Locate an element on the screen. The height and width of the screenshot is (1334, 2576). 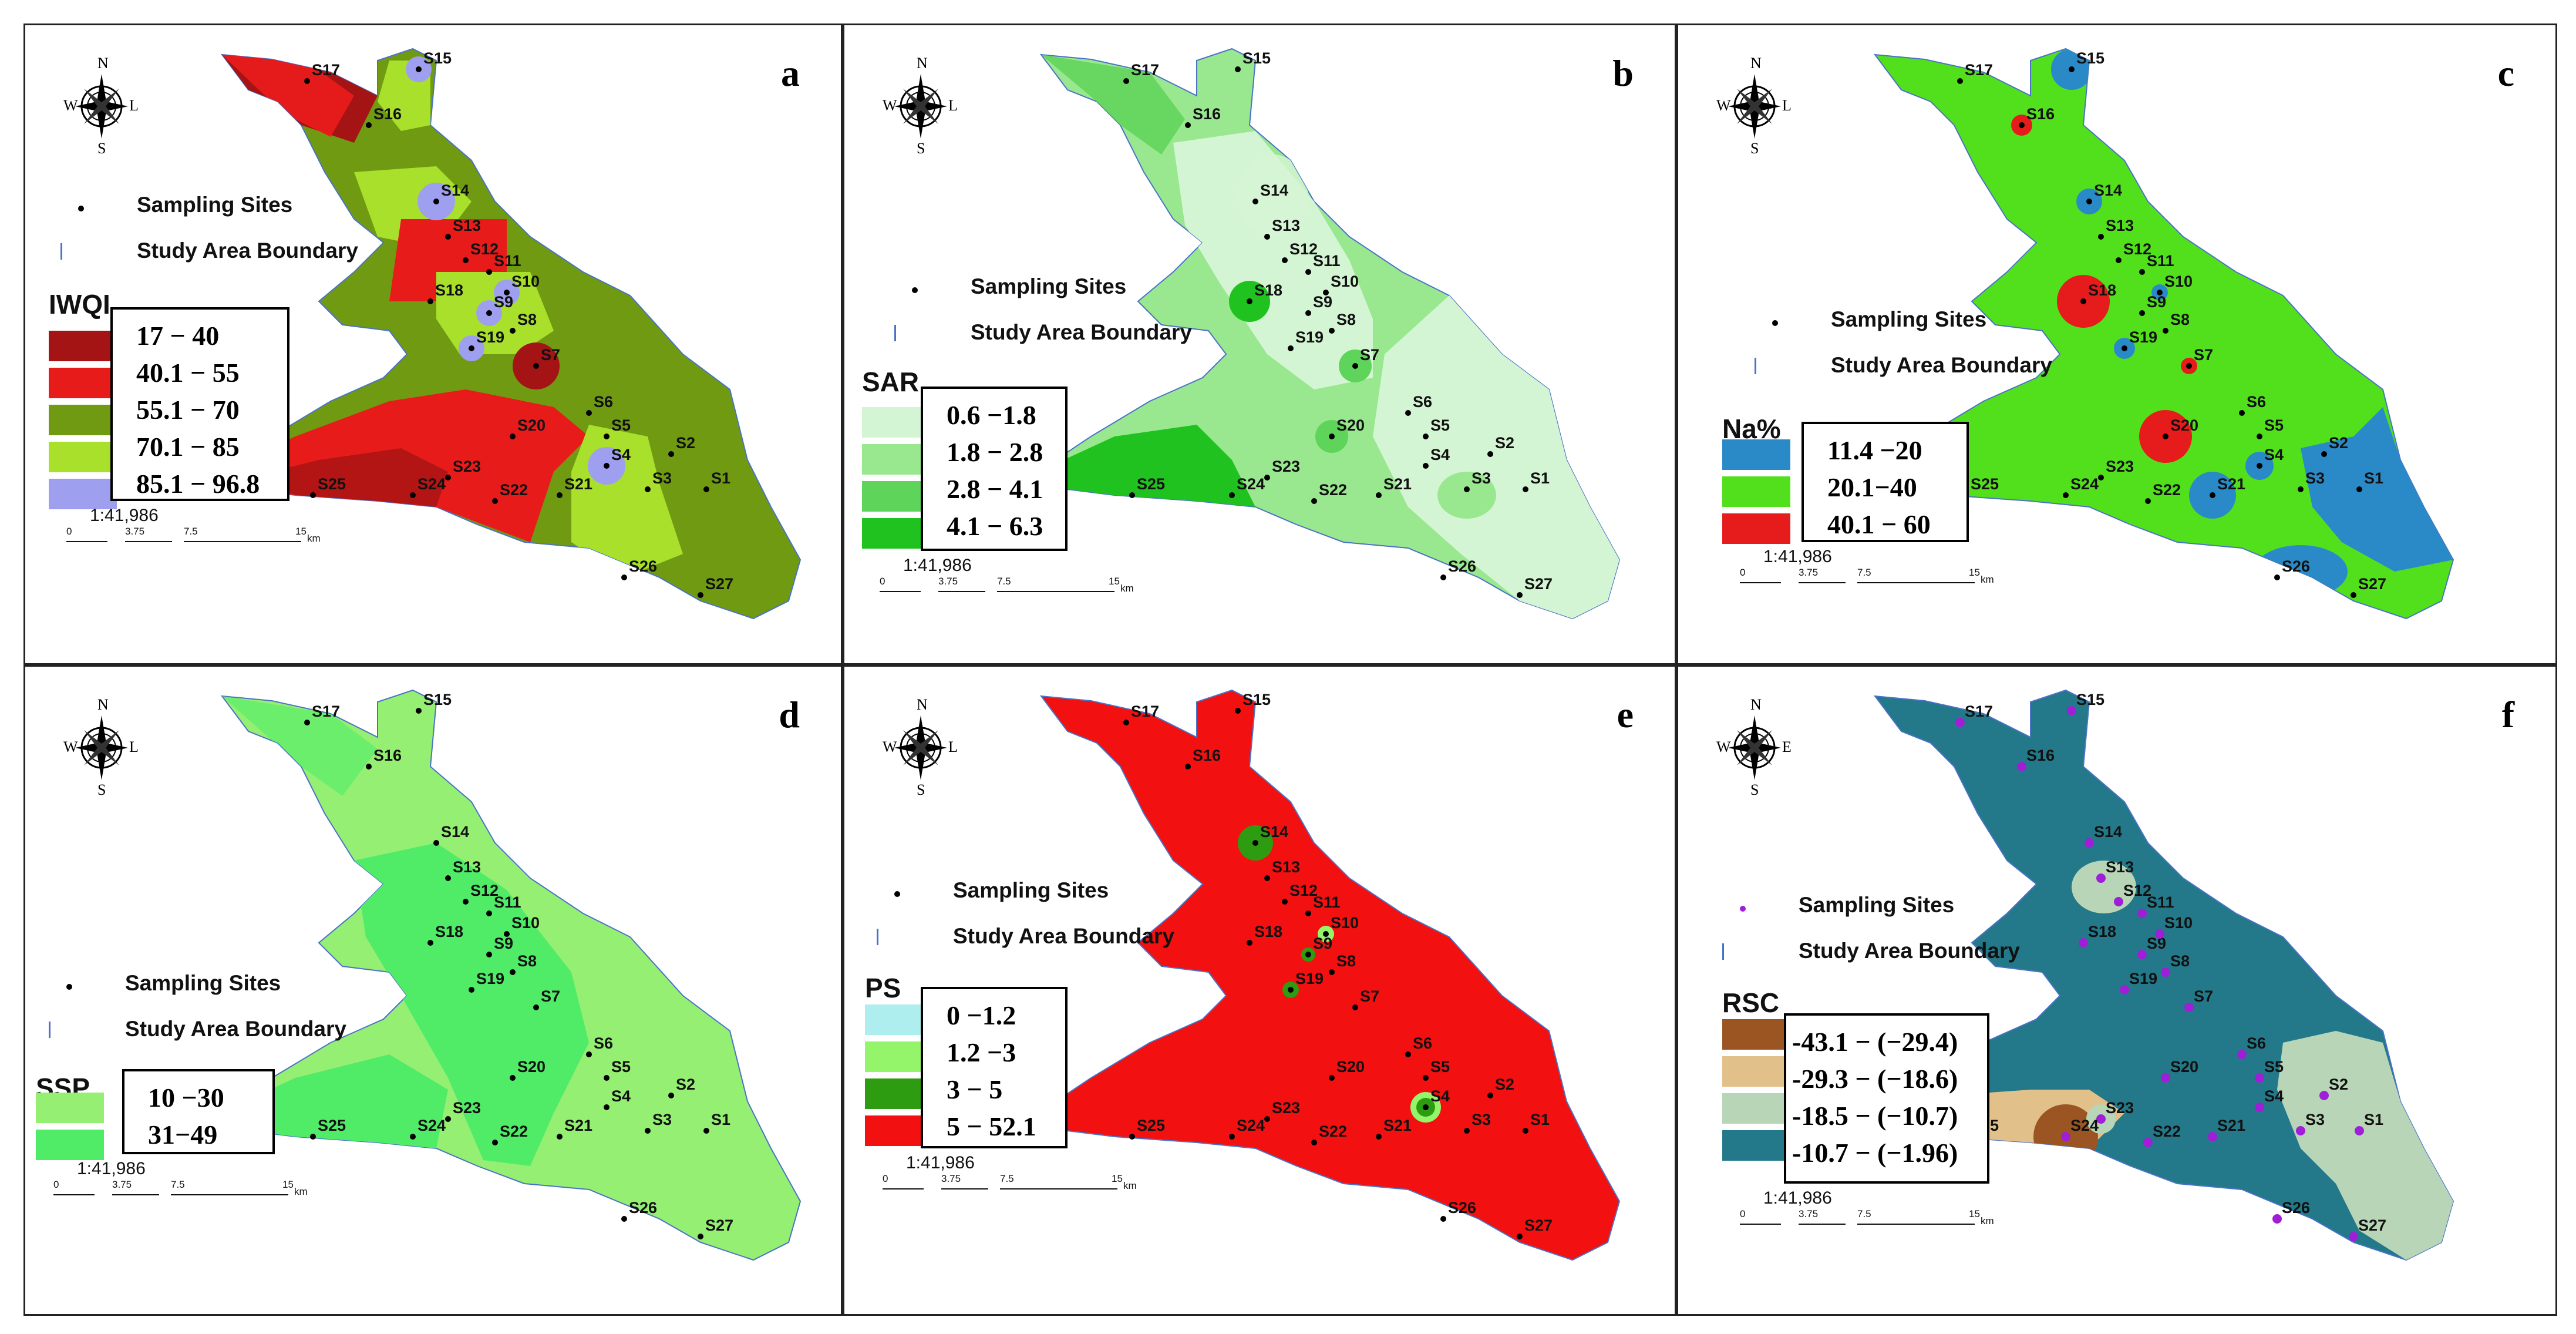
sampling-site: S19 is located at coordinates (2138, 982).